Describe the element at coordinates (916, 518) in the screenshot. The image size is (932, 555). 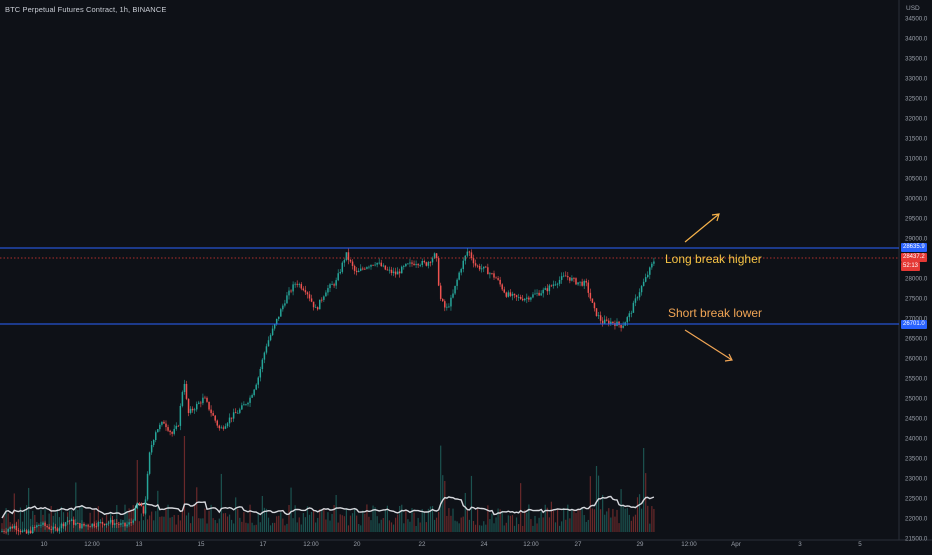
I see `price-axis-label: 22000.0` at that location.